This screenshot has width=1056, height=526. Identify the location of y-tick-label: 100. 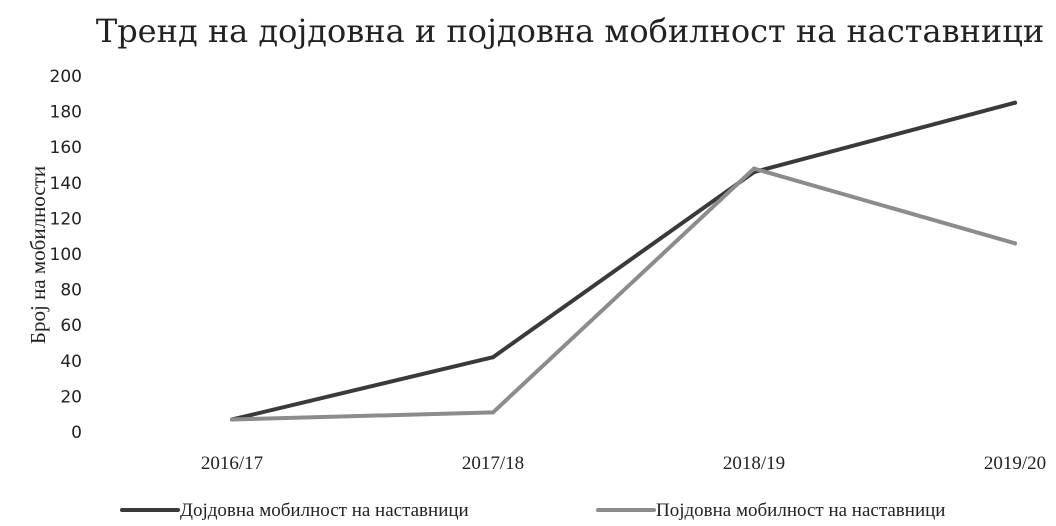
(66, 255).